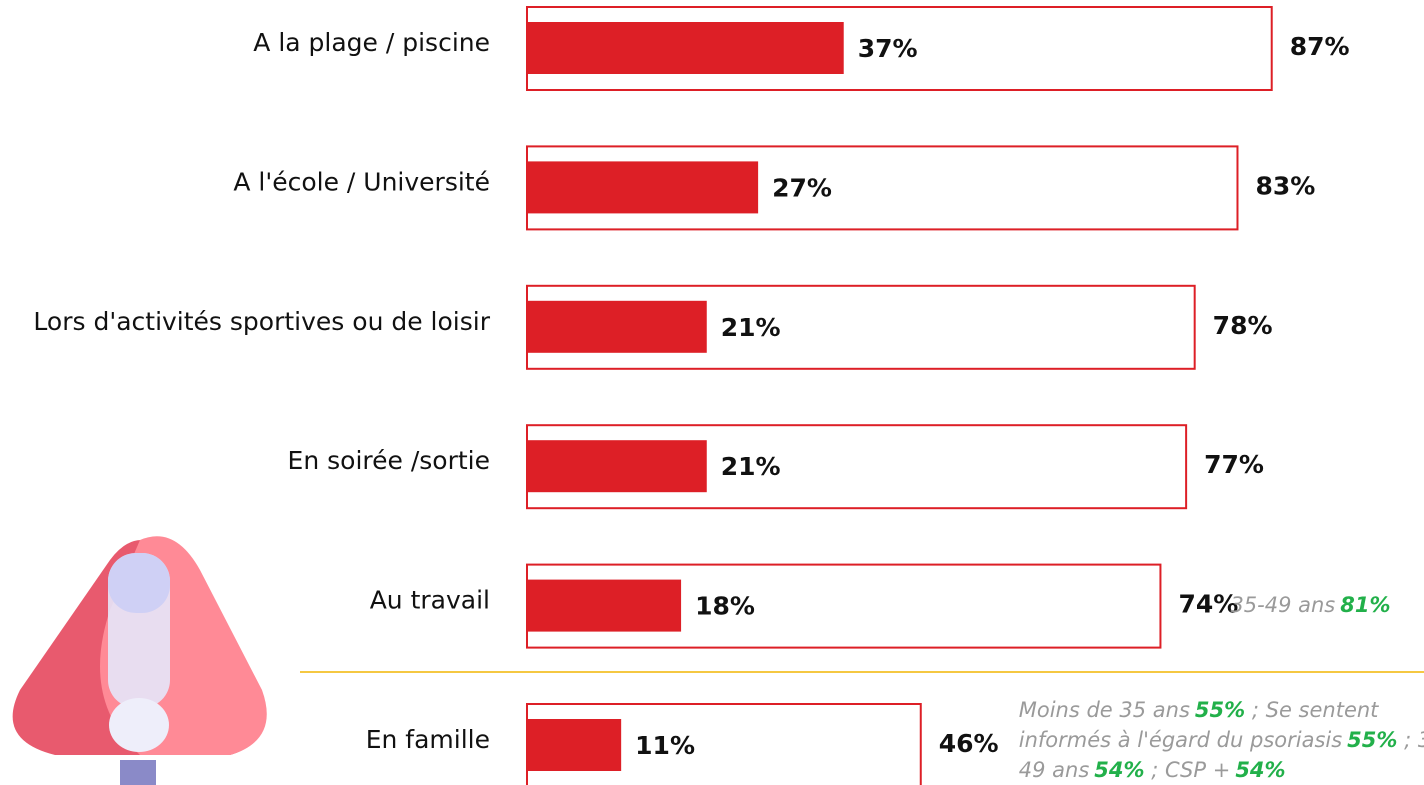 The width and height of the screenshot is (1424, 785). I want to click on annotation-text: ; CSP +, so click(1191, 770).